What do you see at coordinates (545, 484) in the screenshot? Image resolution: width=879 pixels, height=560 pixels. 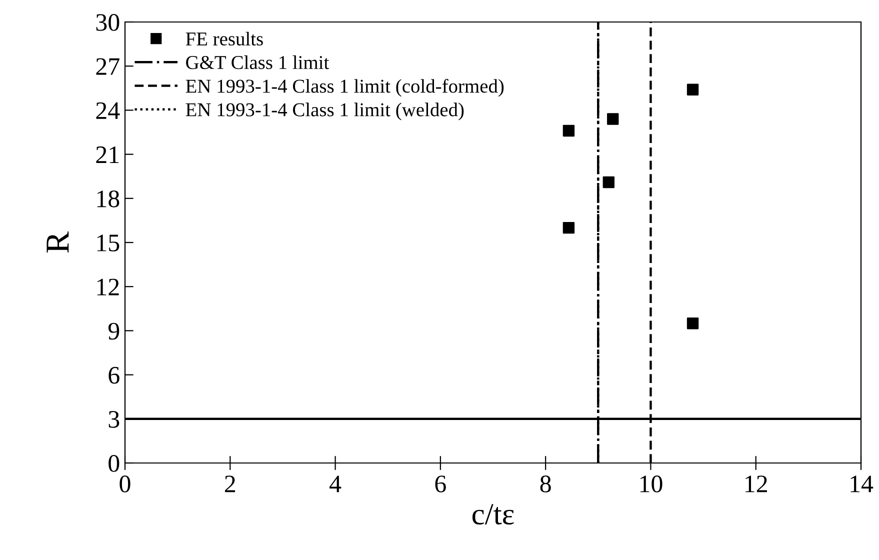 I see `x-tick-label: 8` at bounding box center [545, 484].